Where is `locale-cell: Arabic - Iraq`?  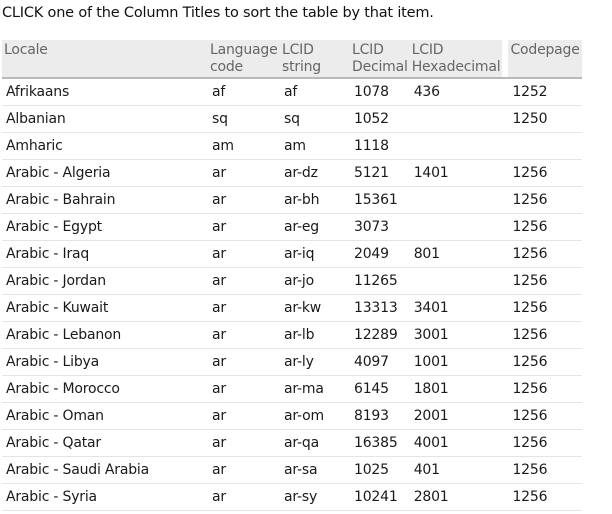
locale-cell: Arabic - Iraq is located at coordinates (105, 254).